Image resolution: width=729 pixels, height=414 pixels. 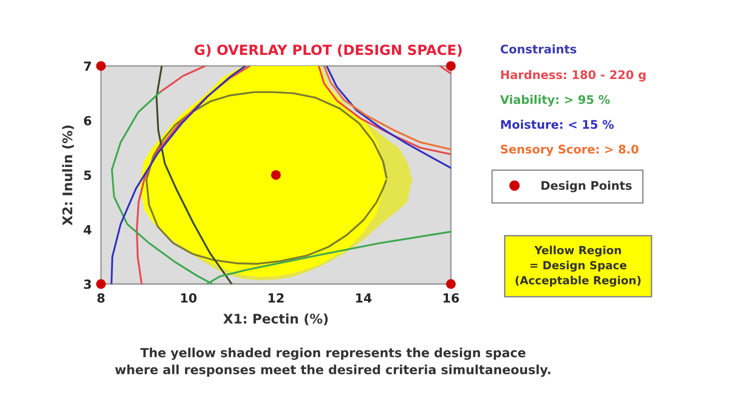 I want to click on y-tick-label: 5, so click(x=88, y=175).